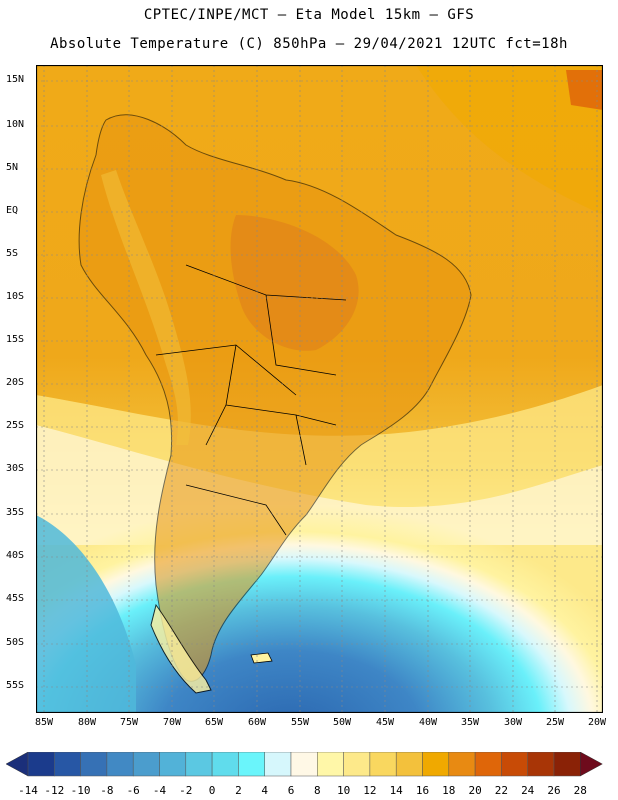 Image resolution: width=618 pixels, height=800 pixels. I want to click on lat-label-40s: 40S, so click(15, 555).